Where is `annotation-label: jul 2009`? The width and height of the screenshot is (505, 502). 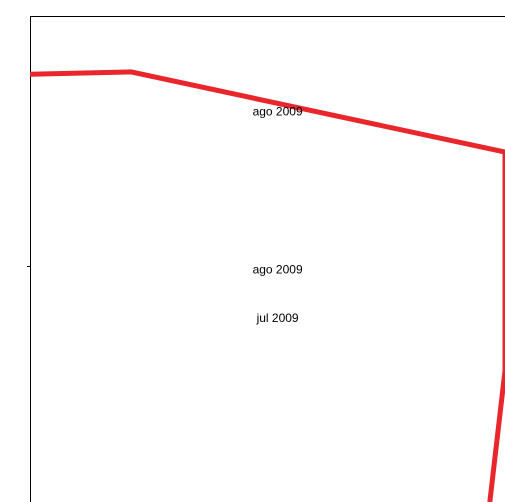 annotation-label: jul 2009 is located at coordinates (277, 318).